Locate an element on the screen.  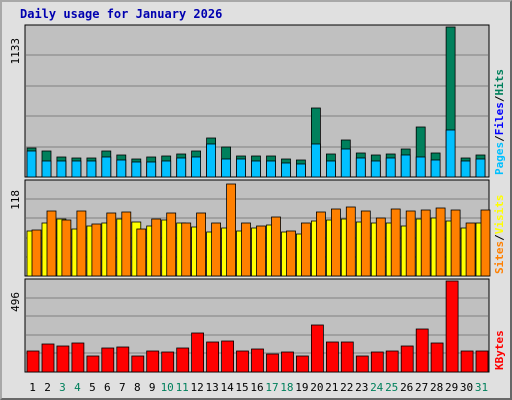
x-tick-label: 6 is located at coordinates (107, 387).